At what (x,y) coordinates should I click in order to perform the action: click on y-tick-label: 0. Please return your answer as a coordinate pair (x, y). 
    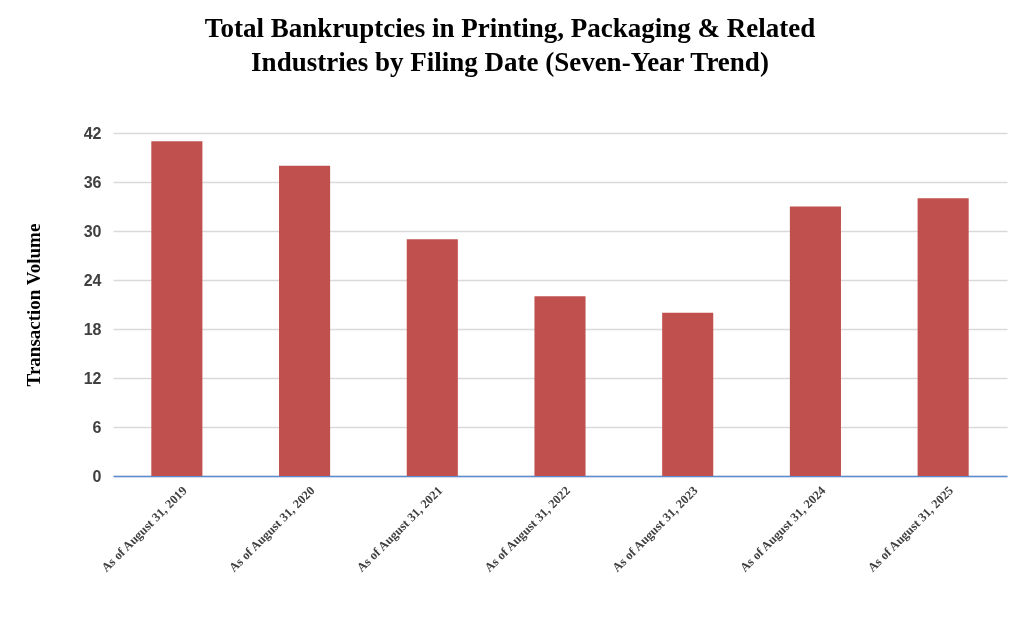
    Looking at the image, I should click on (97, 476).